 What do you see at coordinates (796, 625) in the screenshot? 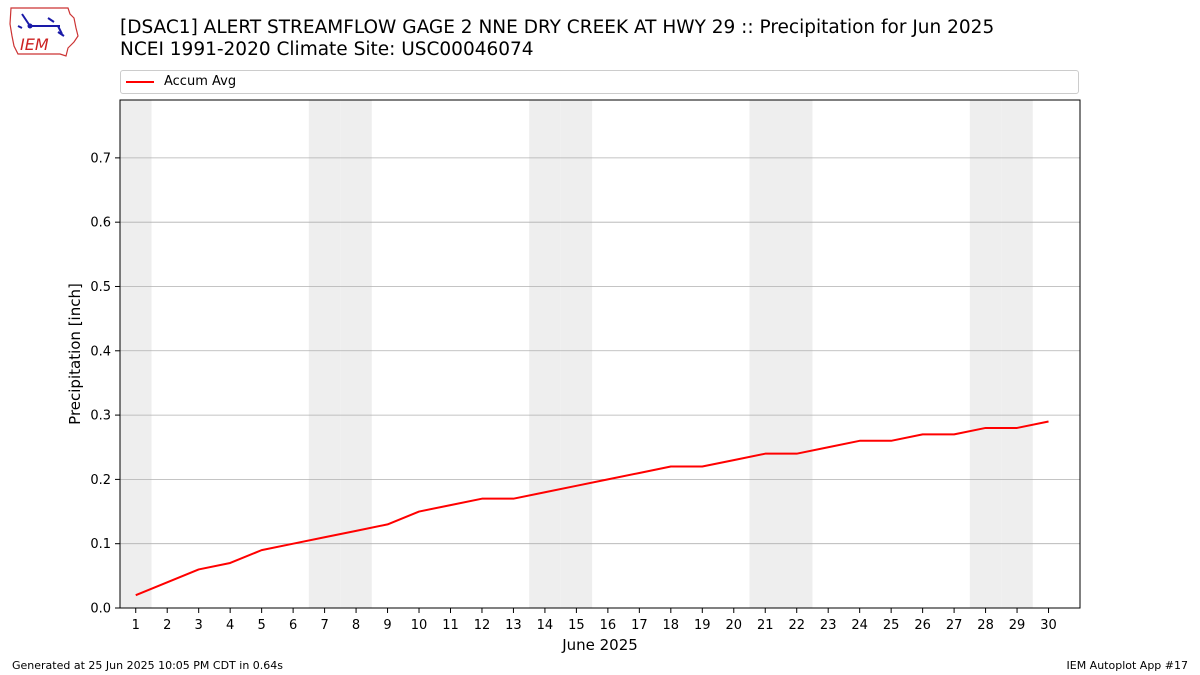
I see `x-tick-label: 22` at bounding box center [796, 625].